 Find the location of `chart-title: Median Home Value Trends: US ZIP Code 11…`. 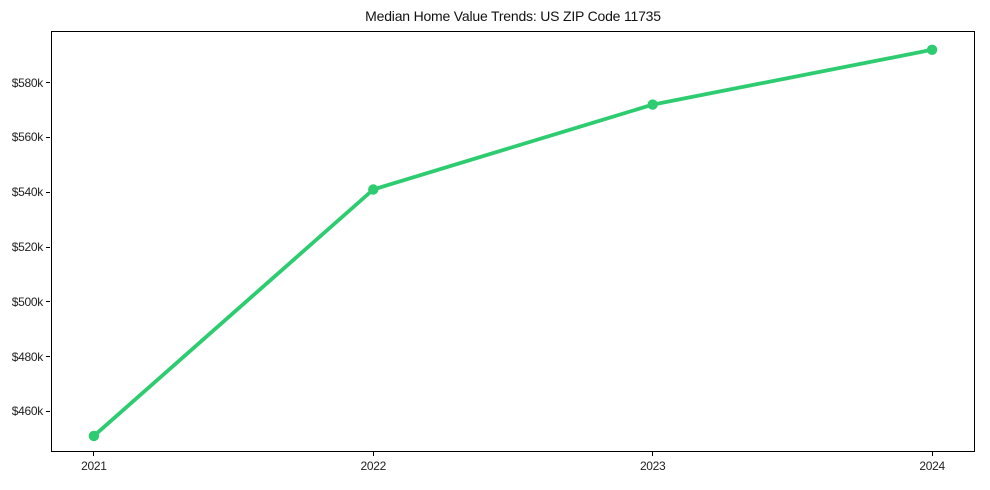

chart-title: Median Home Value Trends: US ZIP Code 11… is located at coordinates (513, 16).